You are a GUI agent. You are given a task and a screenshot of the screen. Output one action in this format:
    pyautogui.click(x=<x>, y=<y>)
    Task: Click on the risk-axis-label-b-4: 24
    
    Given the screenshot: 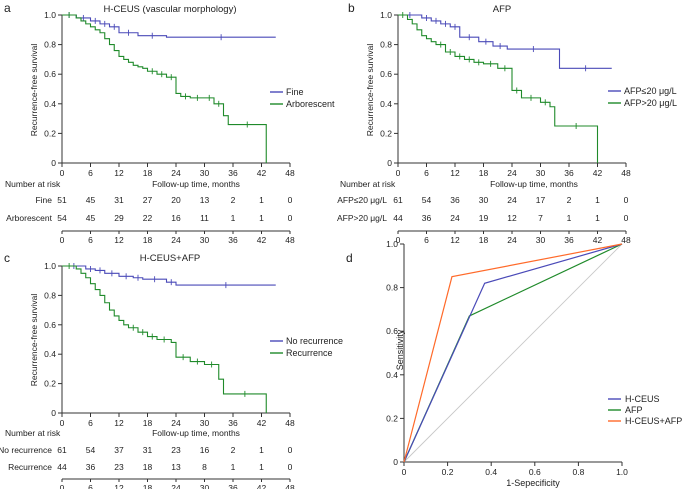 What is the action you would take?
    pyautogui.click(x=512, y=240)
    